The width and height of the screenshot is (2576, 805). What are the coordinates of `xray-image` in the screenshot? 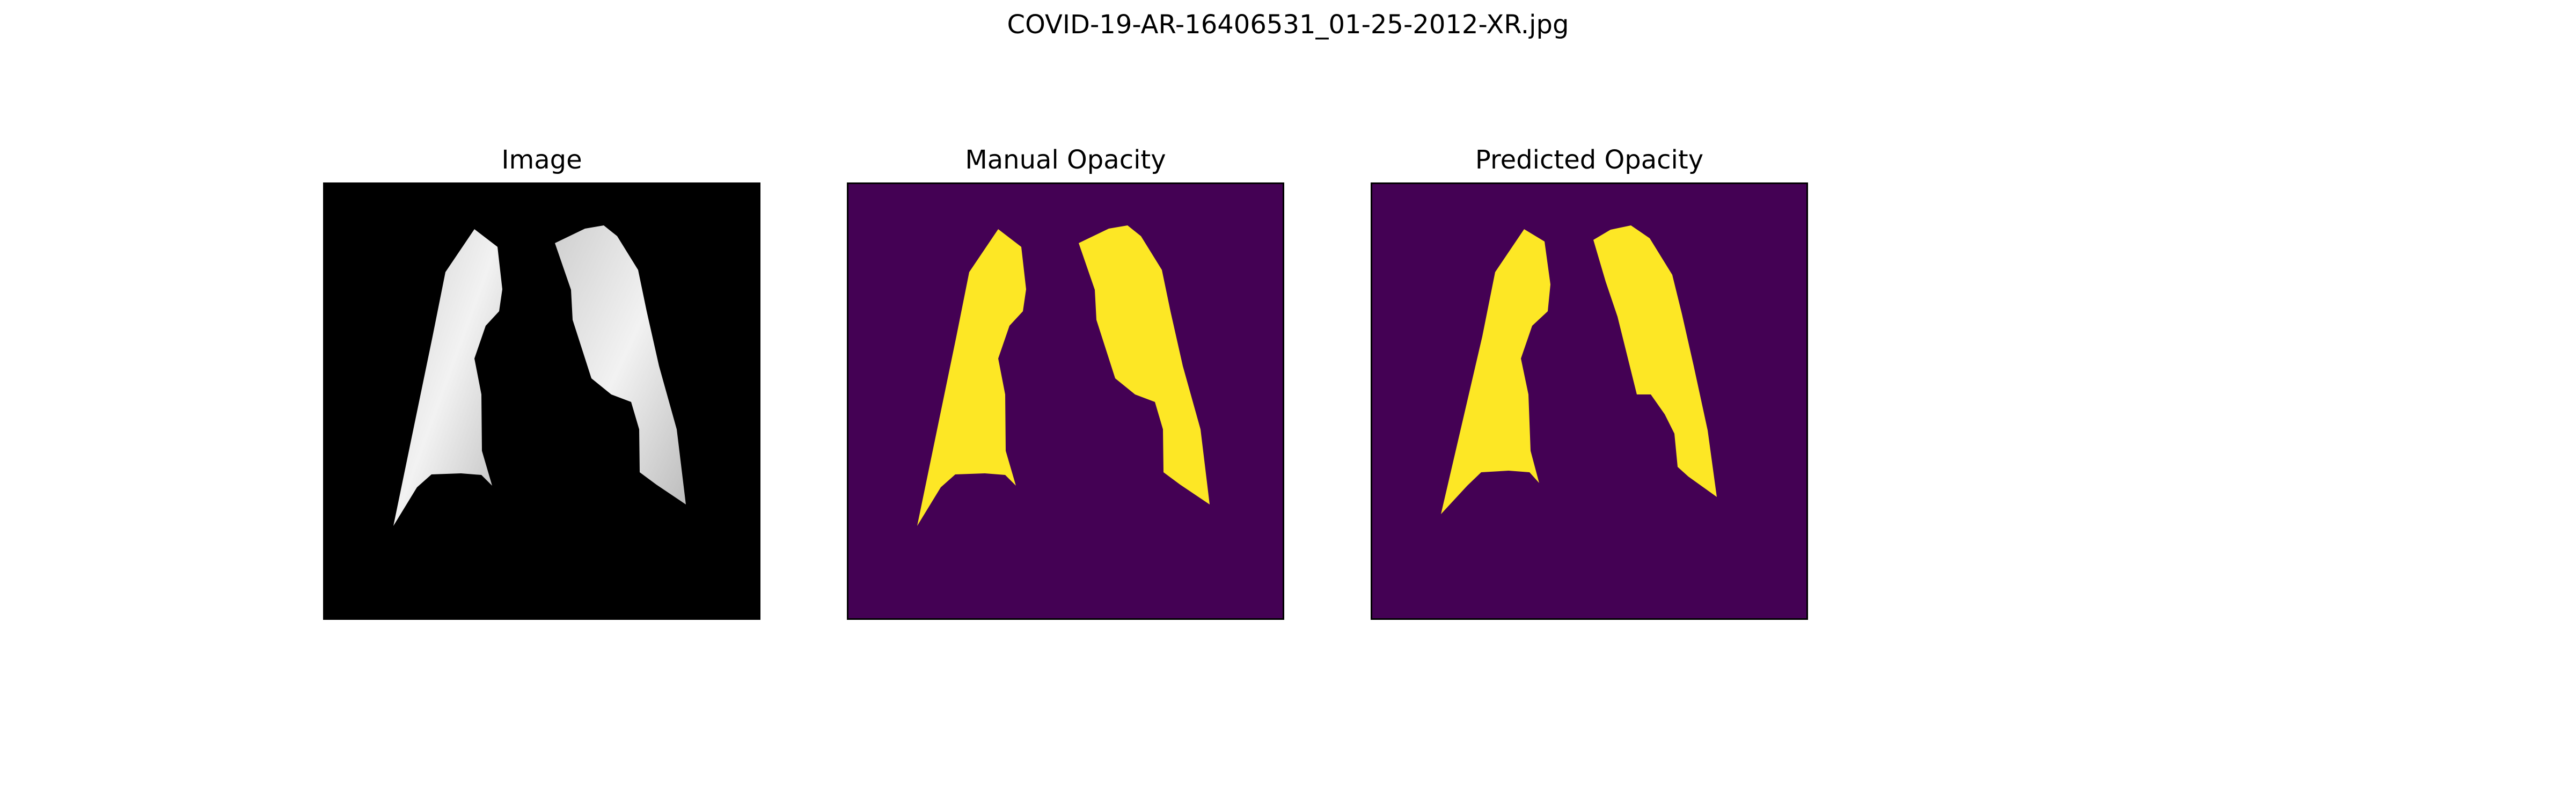 It's located at (541, 401).